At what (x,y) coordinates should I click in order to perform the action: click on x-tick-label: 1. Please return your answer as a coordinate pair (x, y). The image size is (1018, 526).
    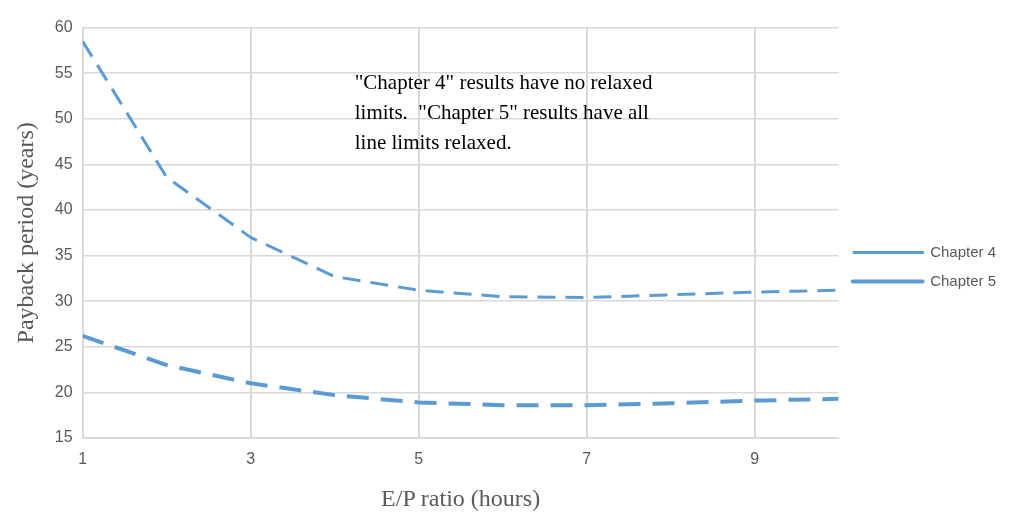
    Looking at the image, I should click on (83, 459).